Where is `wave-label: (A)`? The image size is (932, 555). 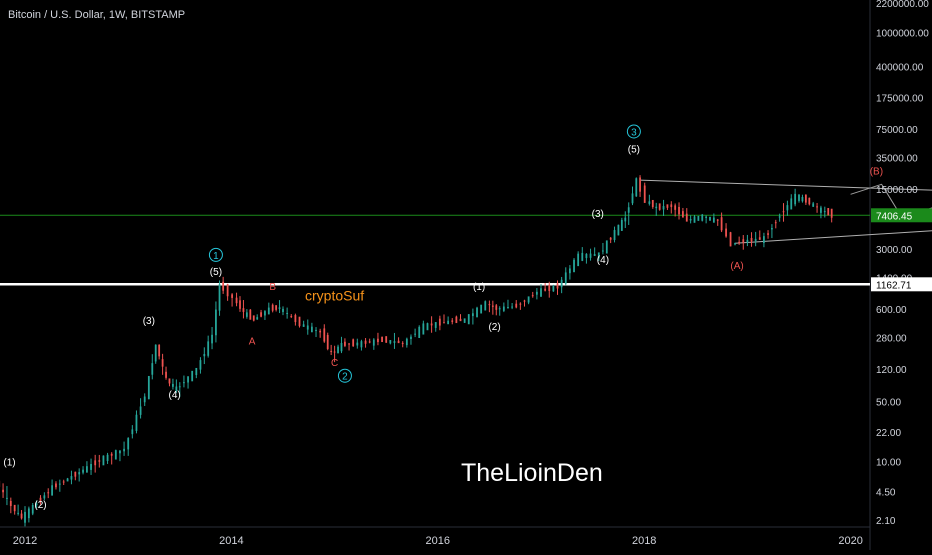 wave-label: (A) is located at coordinates (736, 266).